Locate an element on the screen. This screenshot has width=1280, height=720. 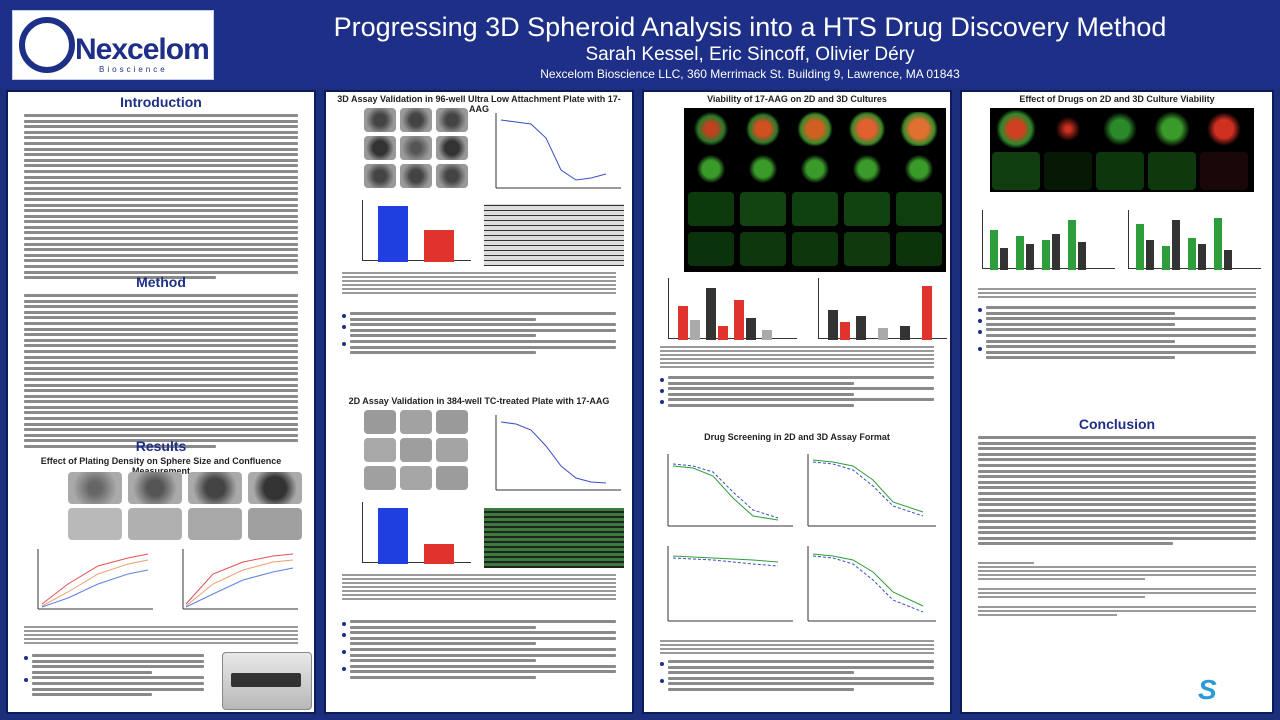
96well-dose-response-chart is located at coordinates (558, 151).